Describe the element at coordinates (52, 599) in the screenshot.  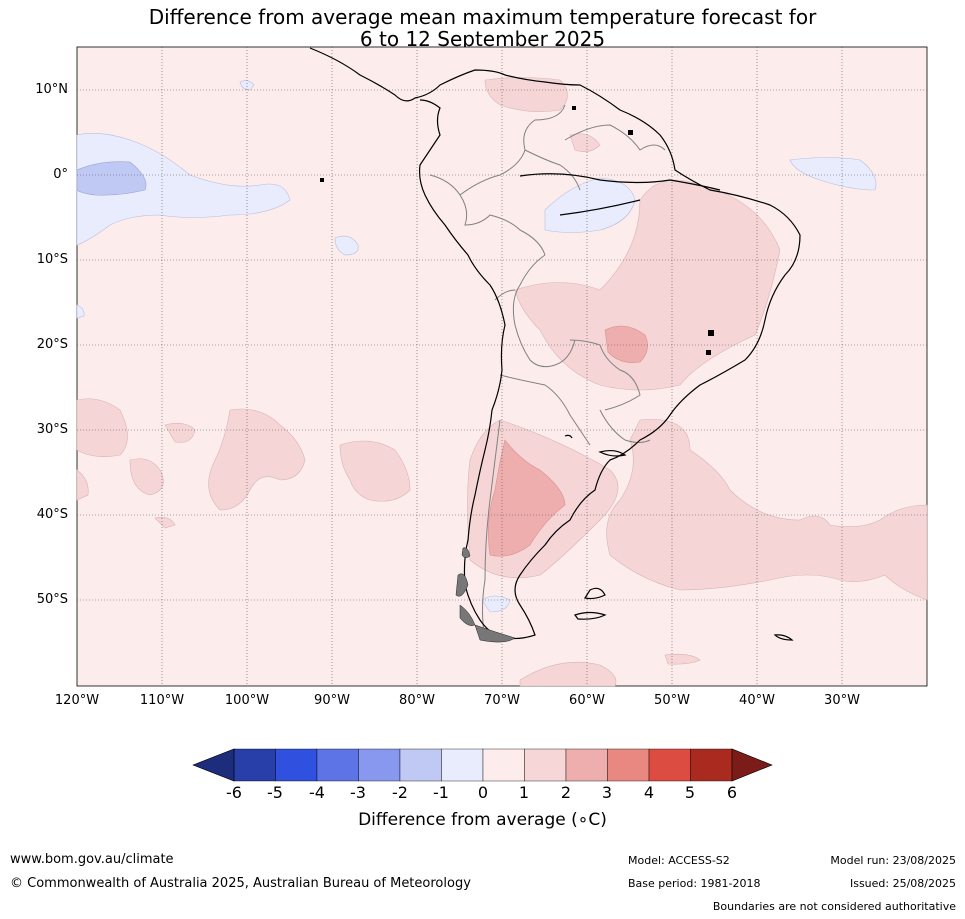
I see `lat-label-50s: 50°S` at that location.